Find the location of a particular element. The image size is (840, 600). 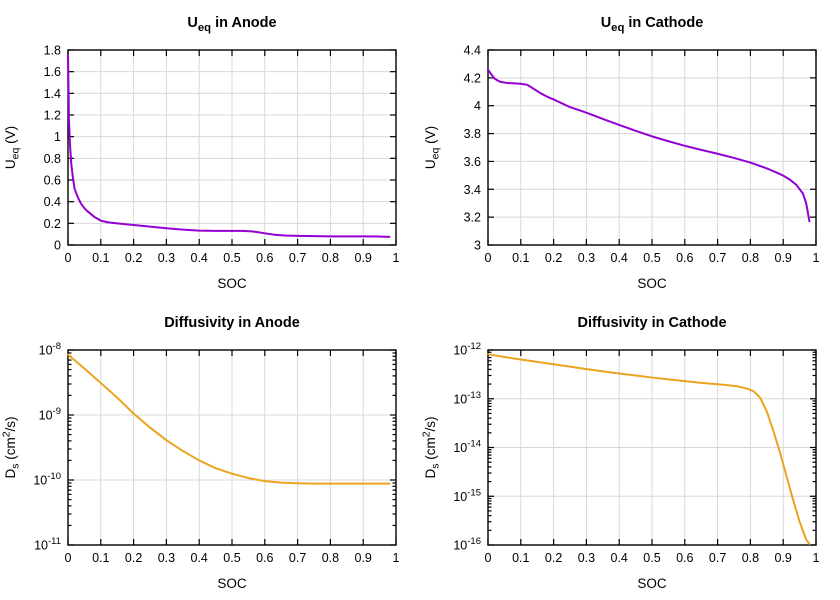

y-tick-label: 0.2 is located at coordinates (52, 224).